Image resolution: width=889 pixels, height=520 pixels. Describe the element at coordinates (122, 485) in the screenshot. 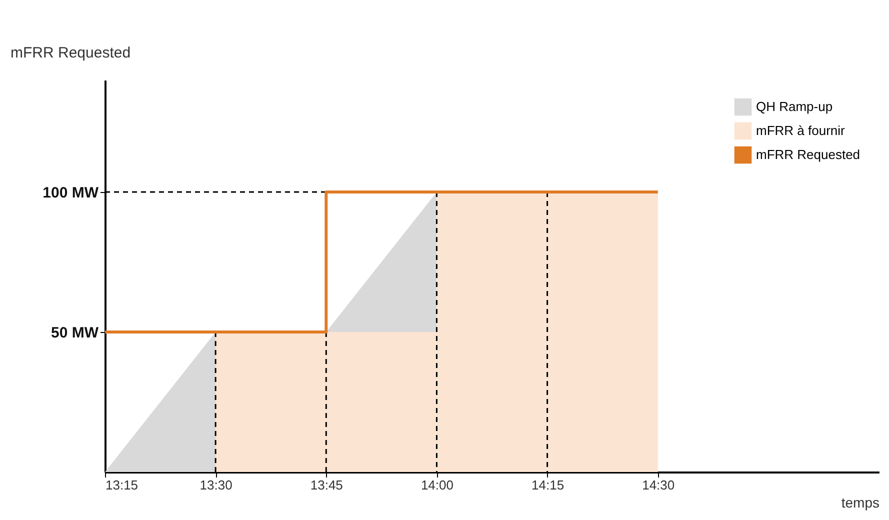

I see `x-tick-label: 13:15` at that location.